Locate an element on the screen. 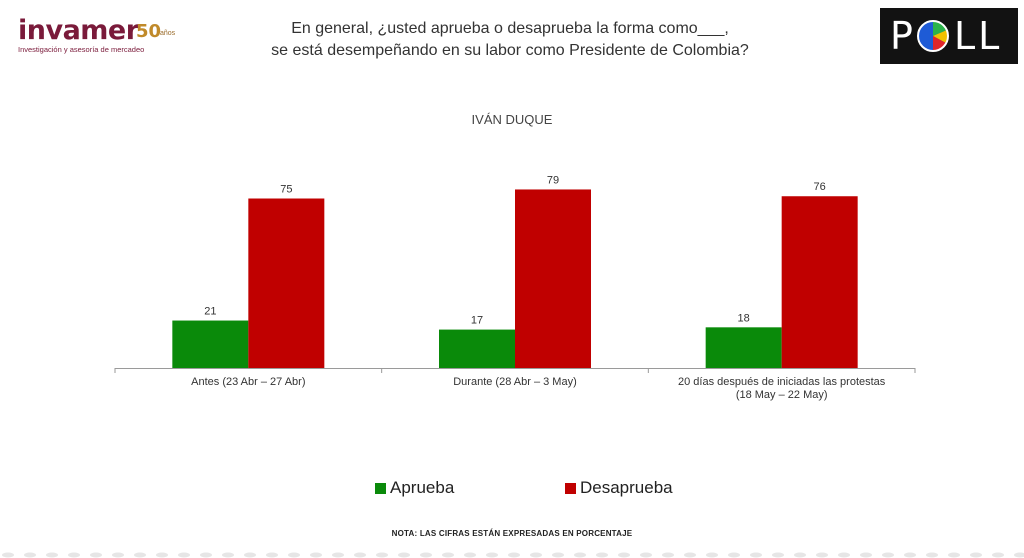  category-label-0: Antes (23 Abr – 27 Abr) is located at coordinates (248, 382).